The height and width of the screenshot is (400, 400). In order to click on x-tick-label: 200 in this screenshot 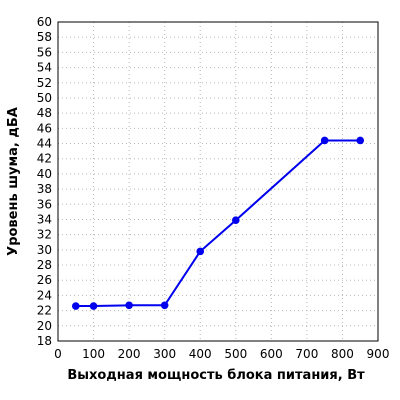, I will do `click(129, 354)`.